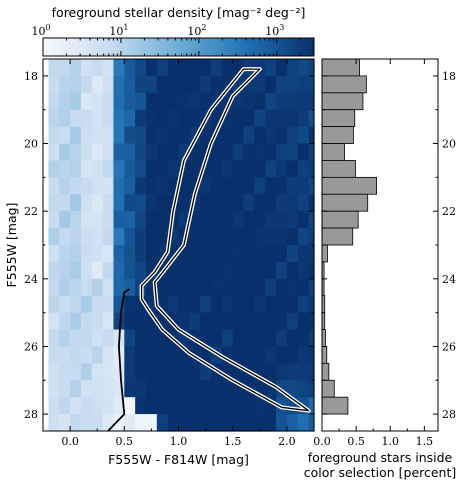 The width and height of the screenshot is (458, 485). I want to click on y-tick-label: 20, so click(31, 144).